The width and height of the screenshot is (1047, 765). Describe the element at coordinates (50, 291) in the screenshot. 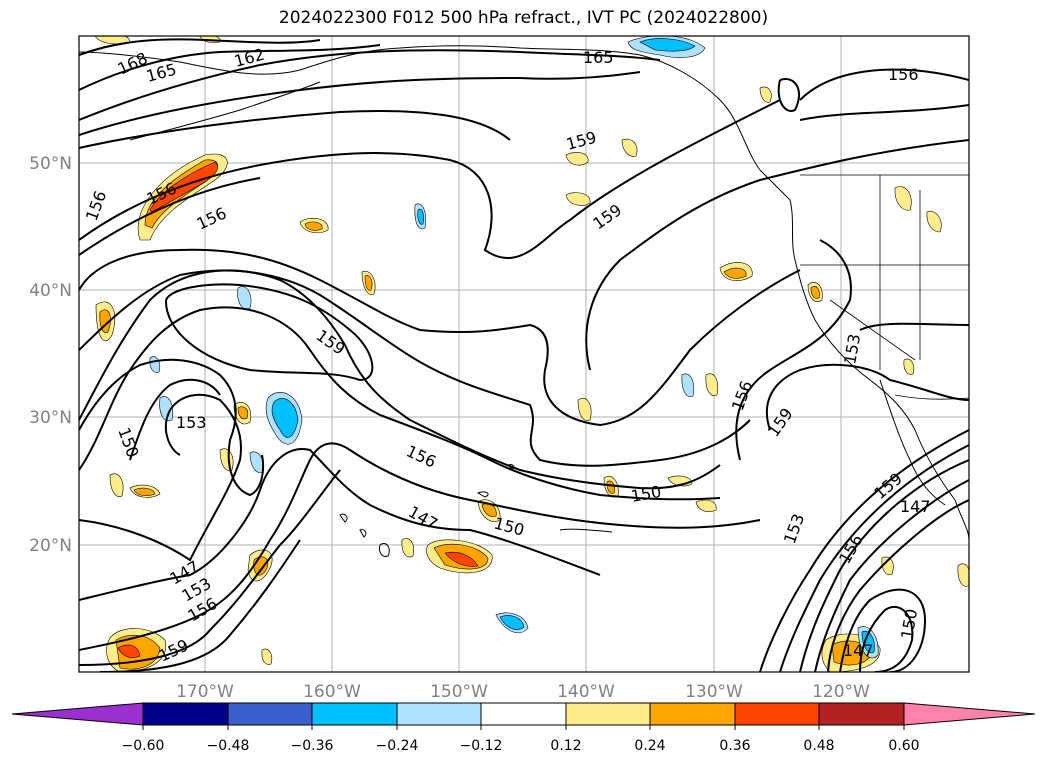

I see `lat-label-40n: 40°N` at that location.